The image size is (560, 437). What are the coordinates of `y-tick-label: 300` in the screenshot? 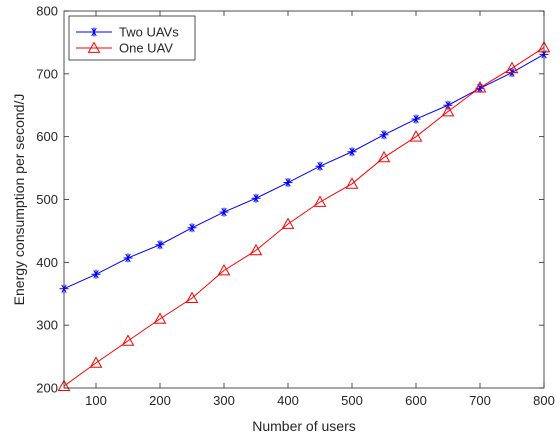 It's located at (47, 325).